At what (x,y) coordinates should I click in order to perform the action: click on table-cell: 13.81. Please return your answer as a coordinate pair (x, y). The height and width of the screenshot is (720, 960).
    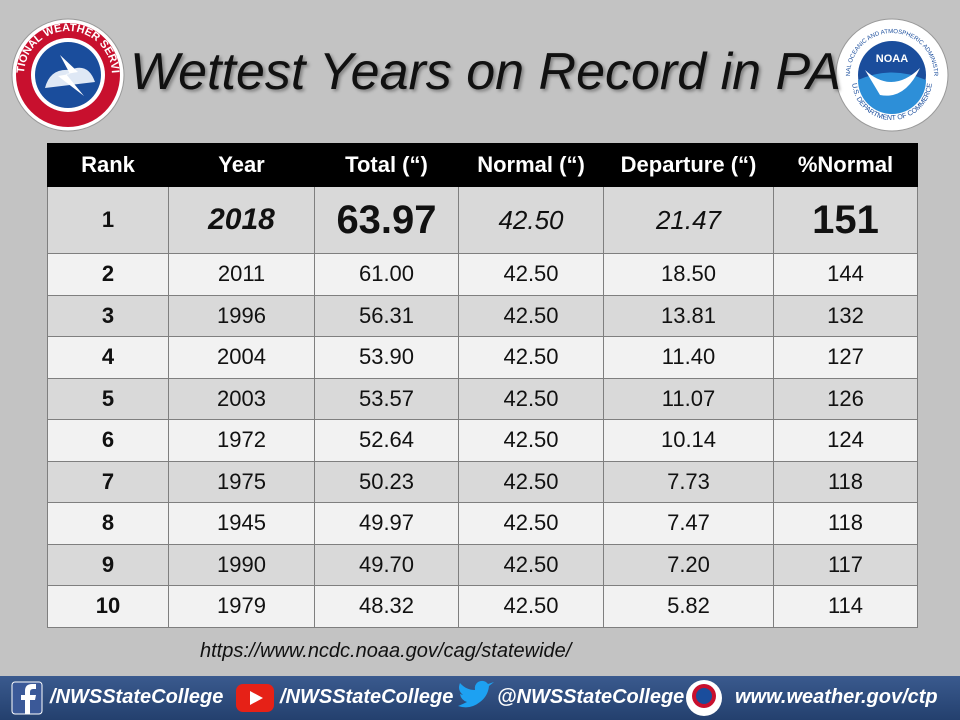
    Looking at the image, I should click on (688, 315).